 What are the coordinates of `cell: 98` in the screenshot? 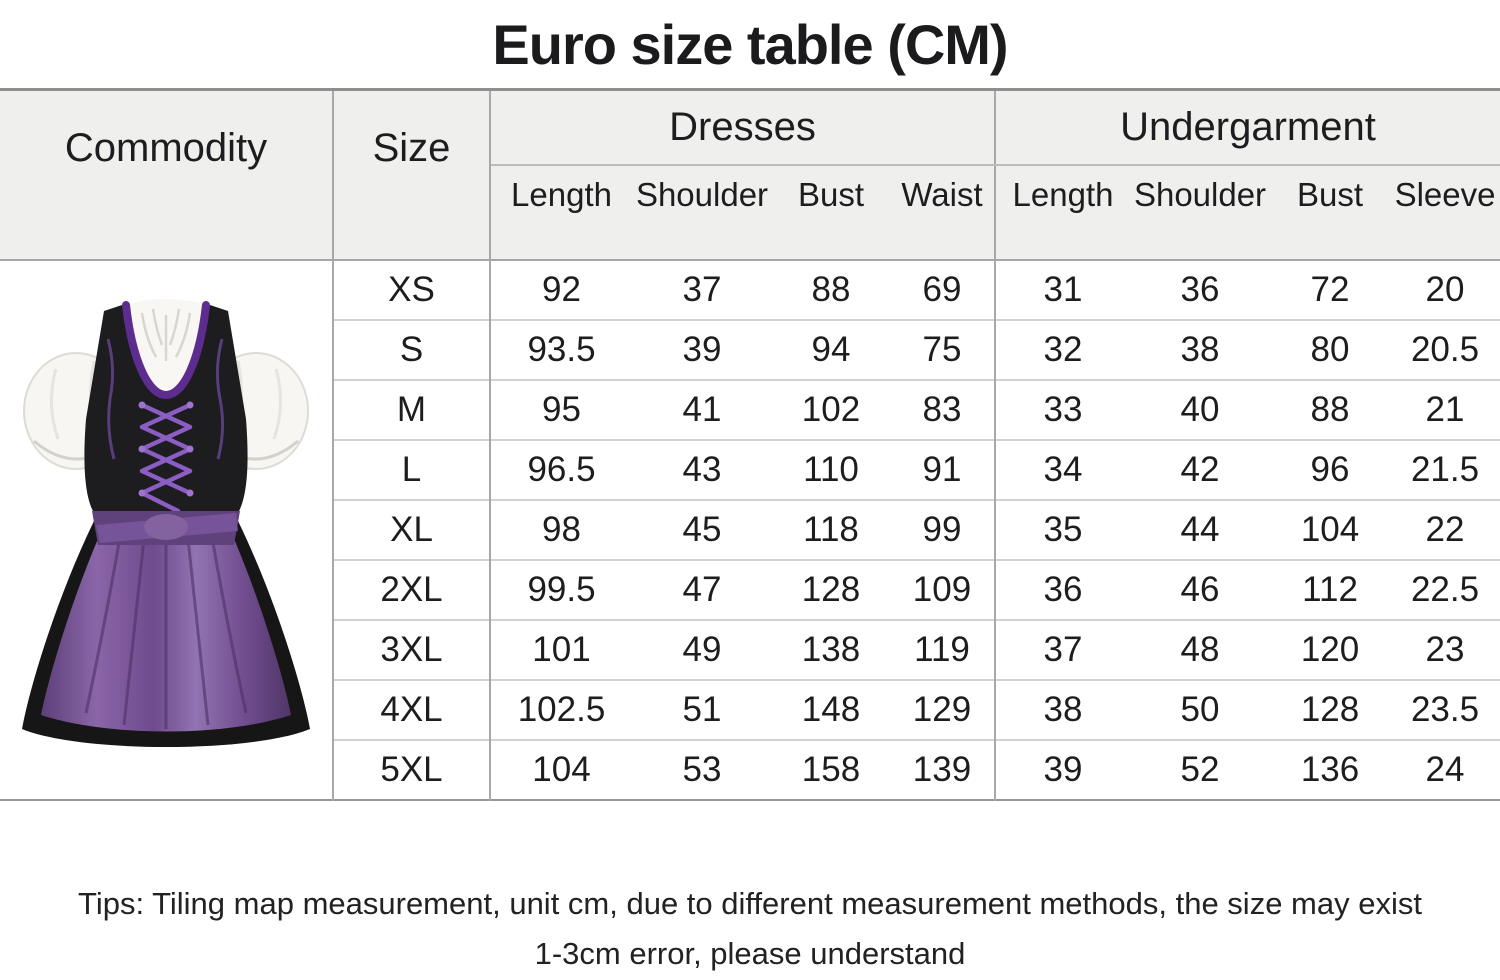 It's located at (561, 529).